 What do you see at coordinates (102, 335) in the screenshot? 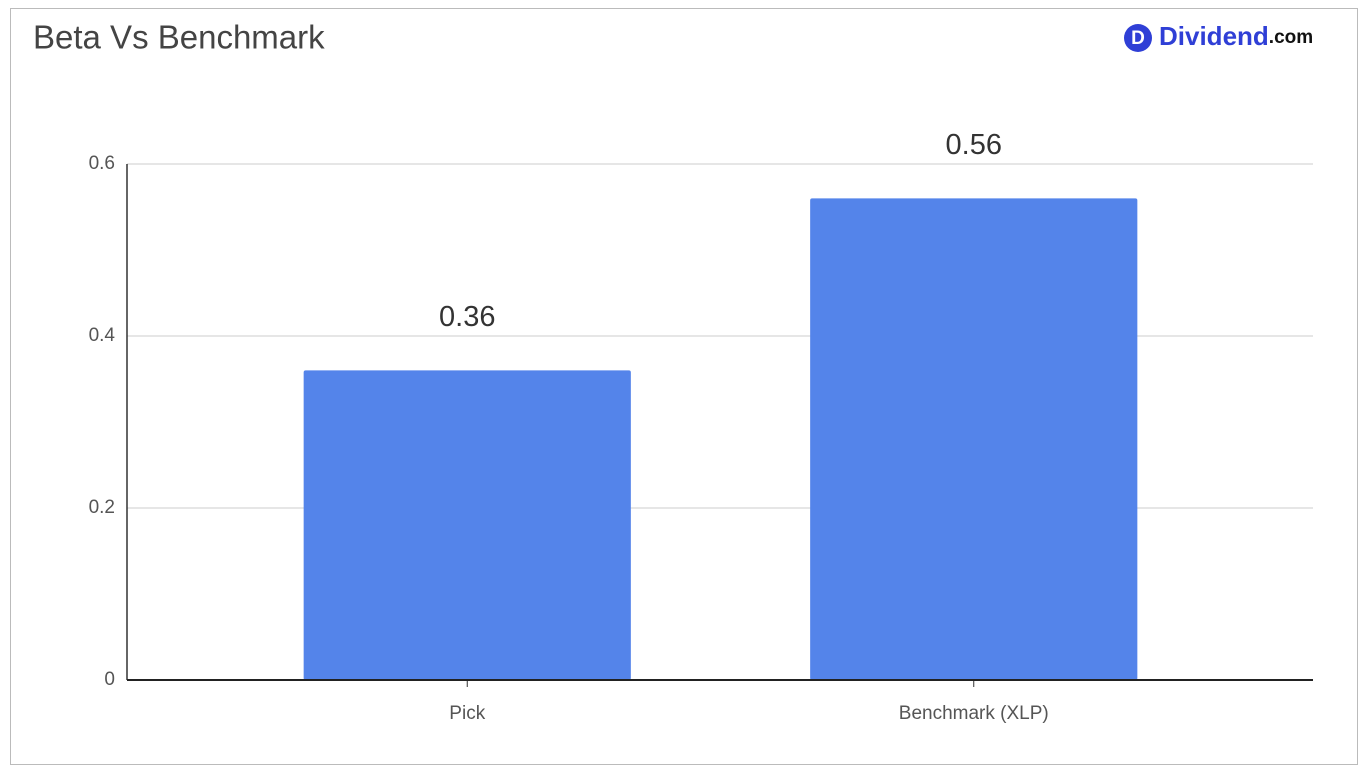
I see `y-tick-label: 0.4` at bounding box center [102, 335].